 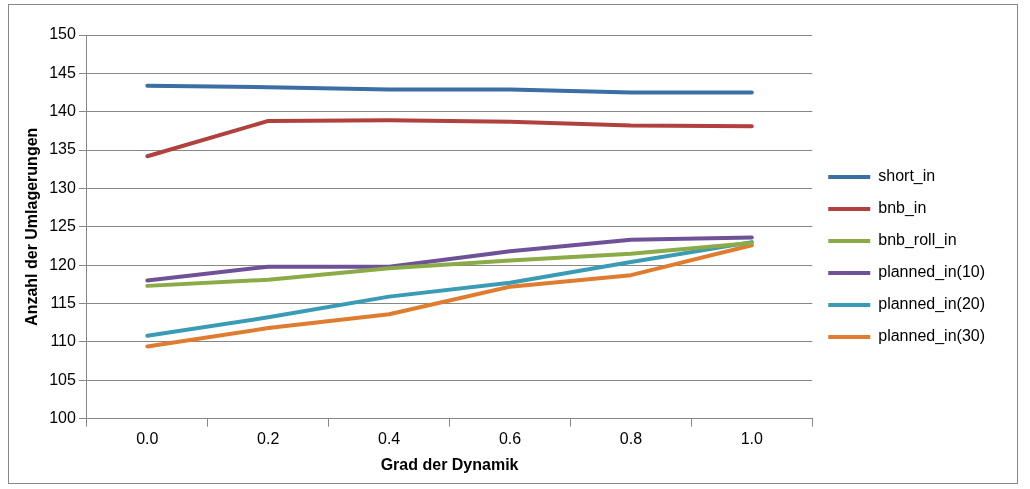 I want to click on y-tick-label: 145, so click(x=62, y=72).